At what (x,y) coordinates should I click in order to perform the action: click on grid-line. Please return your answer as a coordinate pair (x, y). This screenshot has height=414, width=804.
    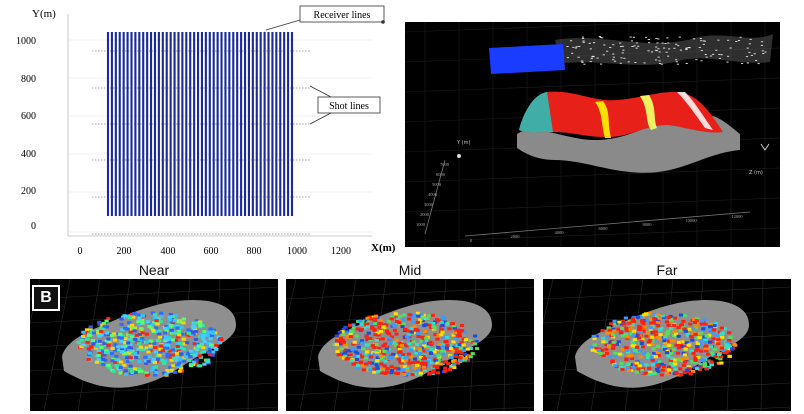
    Looking at the image, I should click on (291, 302).